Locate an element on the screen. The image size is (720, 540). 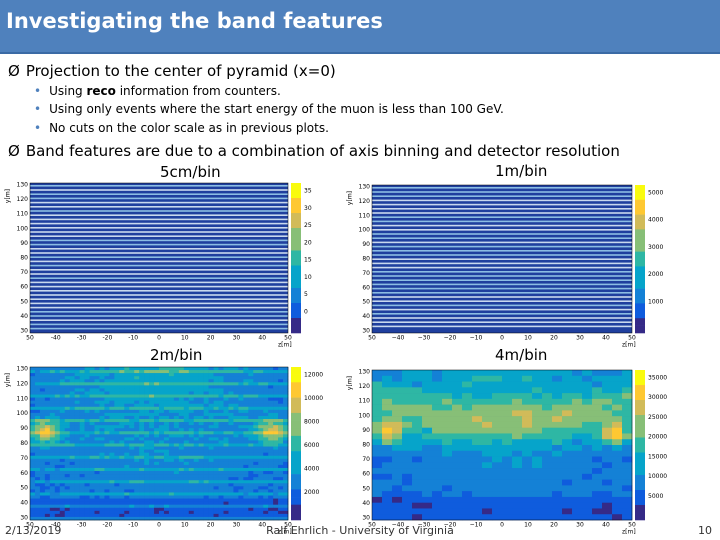
x-tick-label: -30 is located at coordinates (82, 525).